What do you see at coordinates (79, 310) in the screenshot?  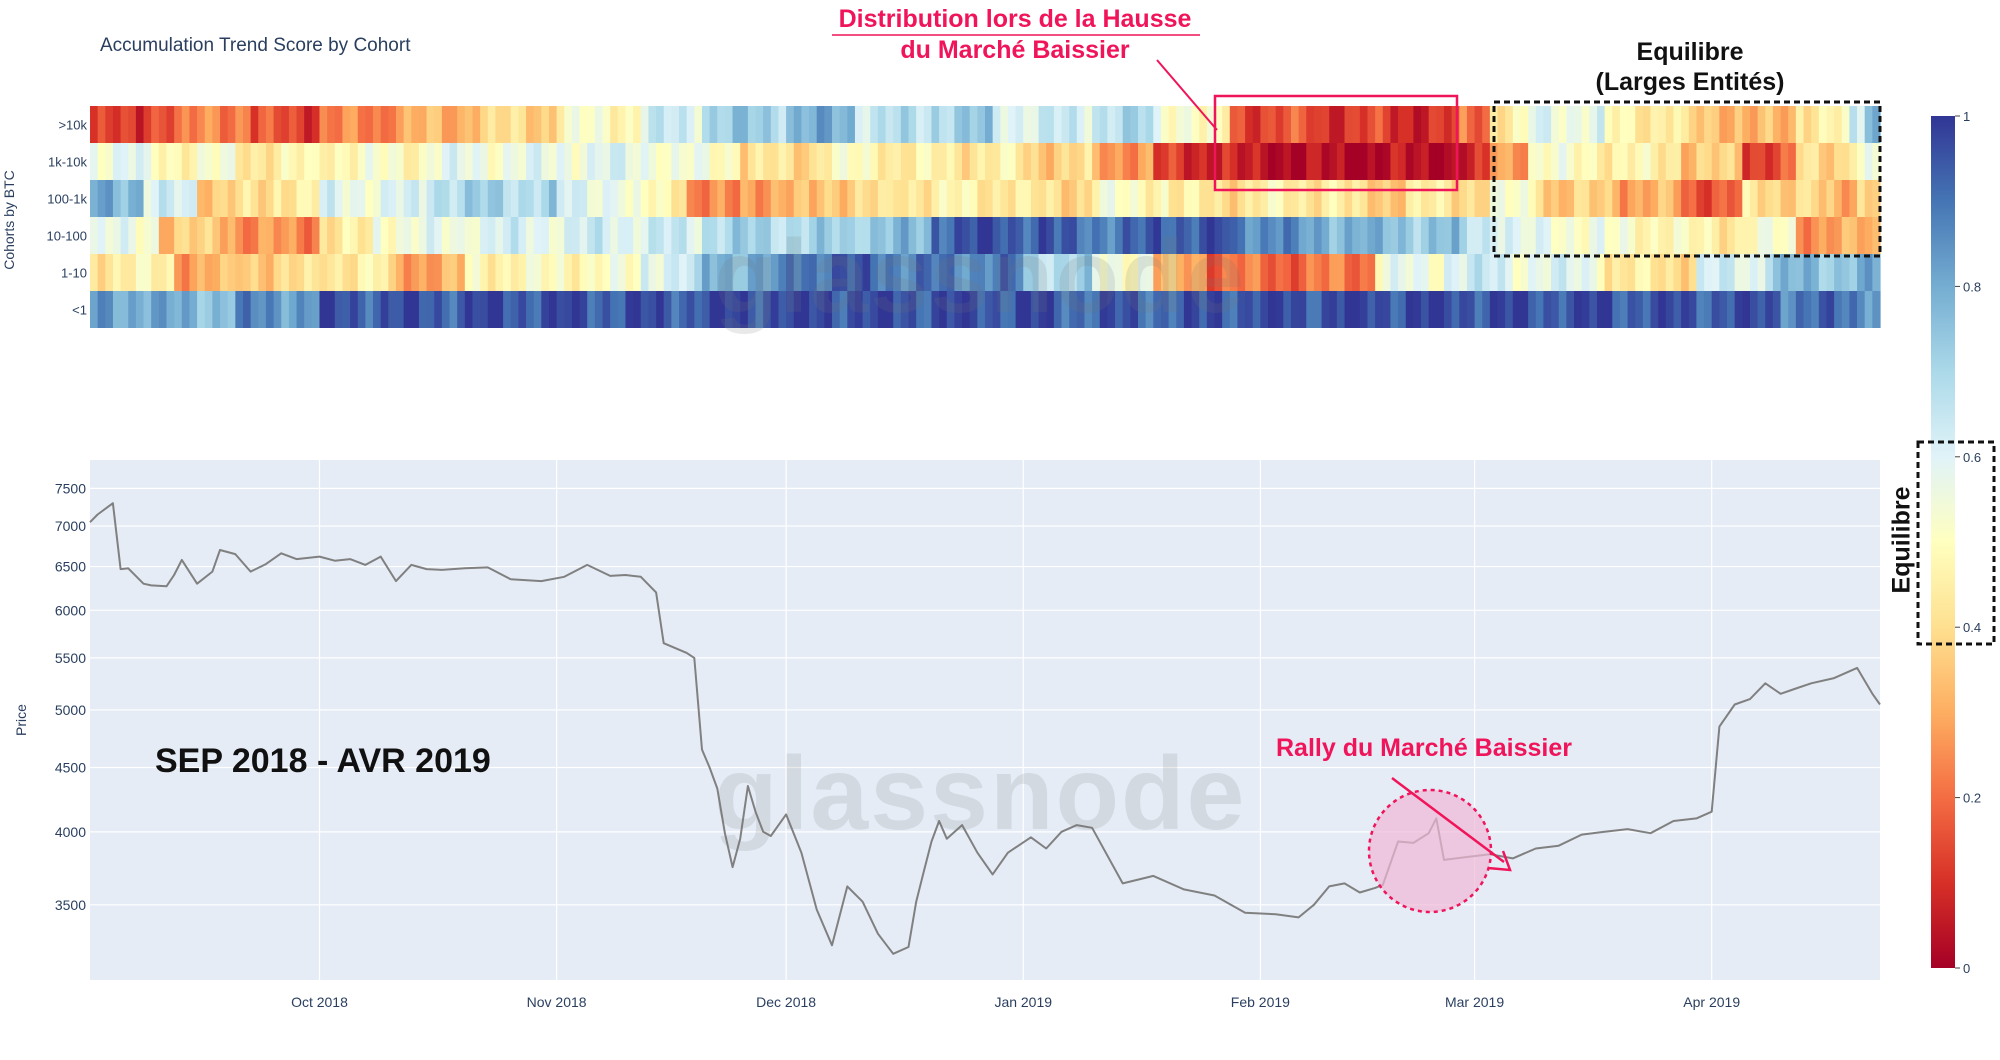 I see `heatmap-row-label: <1` at bounding box center [79, 310].